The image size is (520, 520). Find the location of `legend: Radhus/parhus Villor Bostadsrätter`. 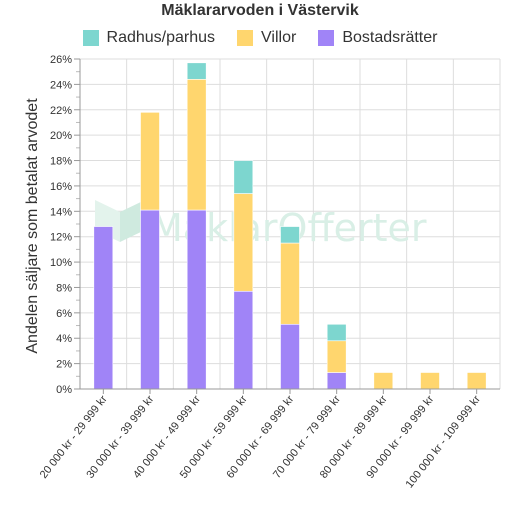

legend: Radhus/parhus Villor Bostadsrätter is located at coordinates (260, 38).